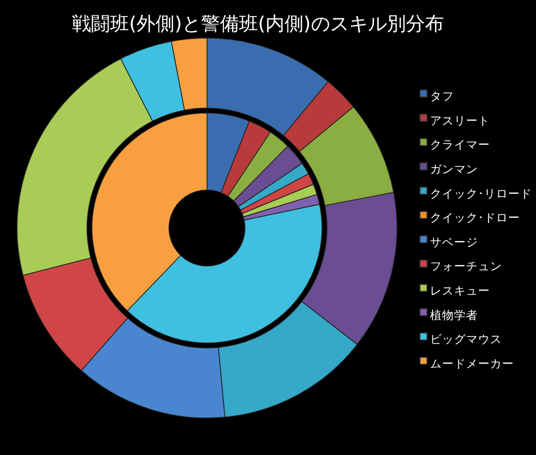 The image size is (536, 455). What do you see at coordinates (472, 363) in the screenshot?
I see `legend-label: ムードメーカー` at bounding box center [472, 363].